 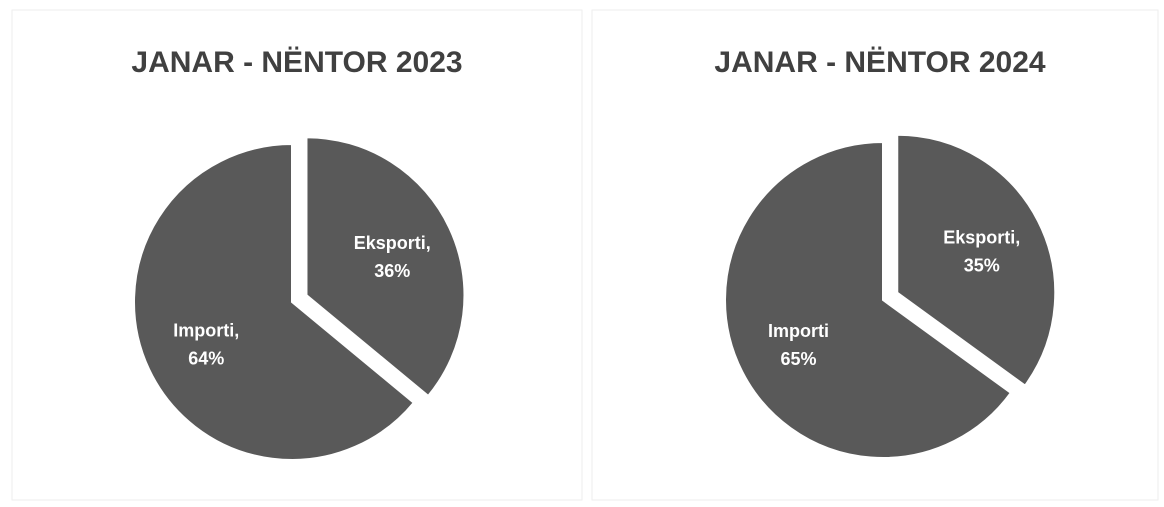 What do you see at coordinates (206, 358) in the screenshot?
I see `slice-value: 64%` at bounding box center [206, 358].